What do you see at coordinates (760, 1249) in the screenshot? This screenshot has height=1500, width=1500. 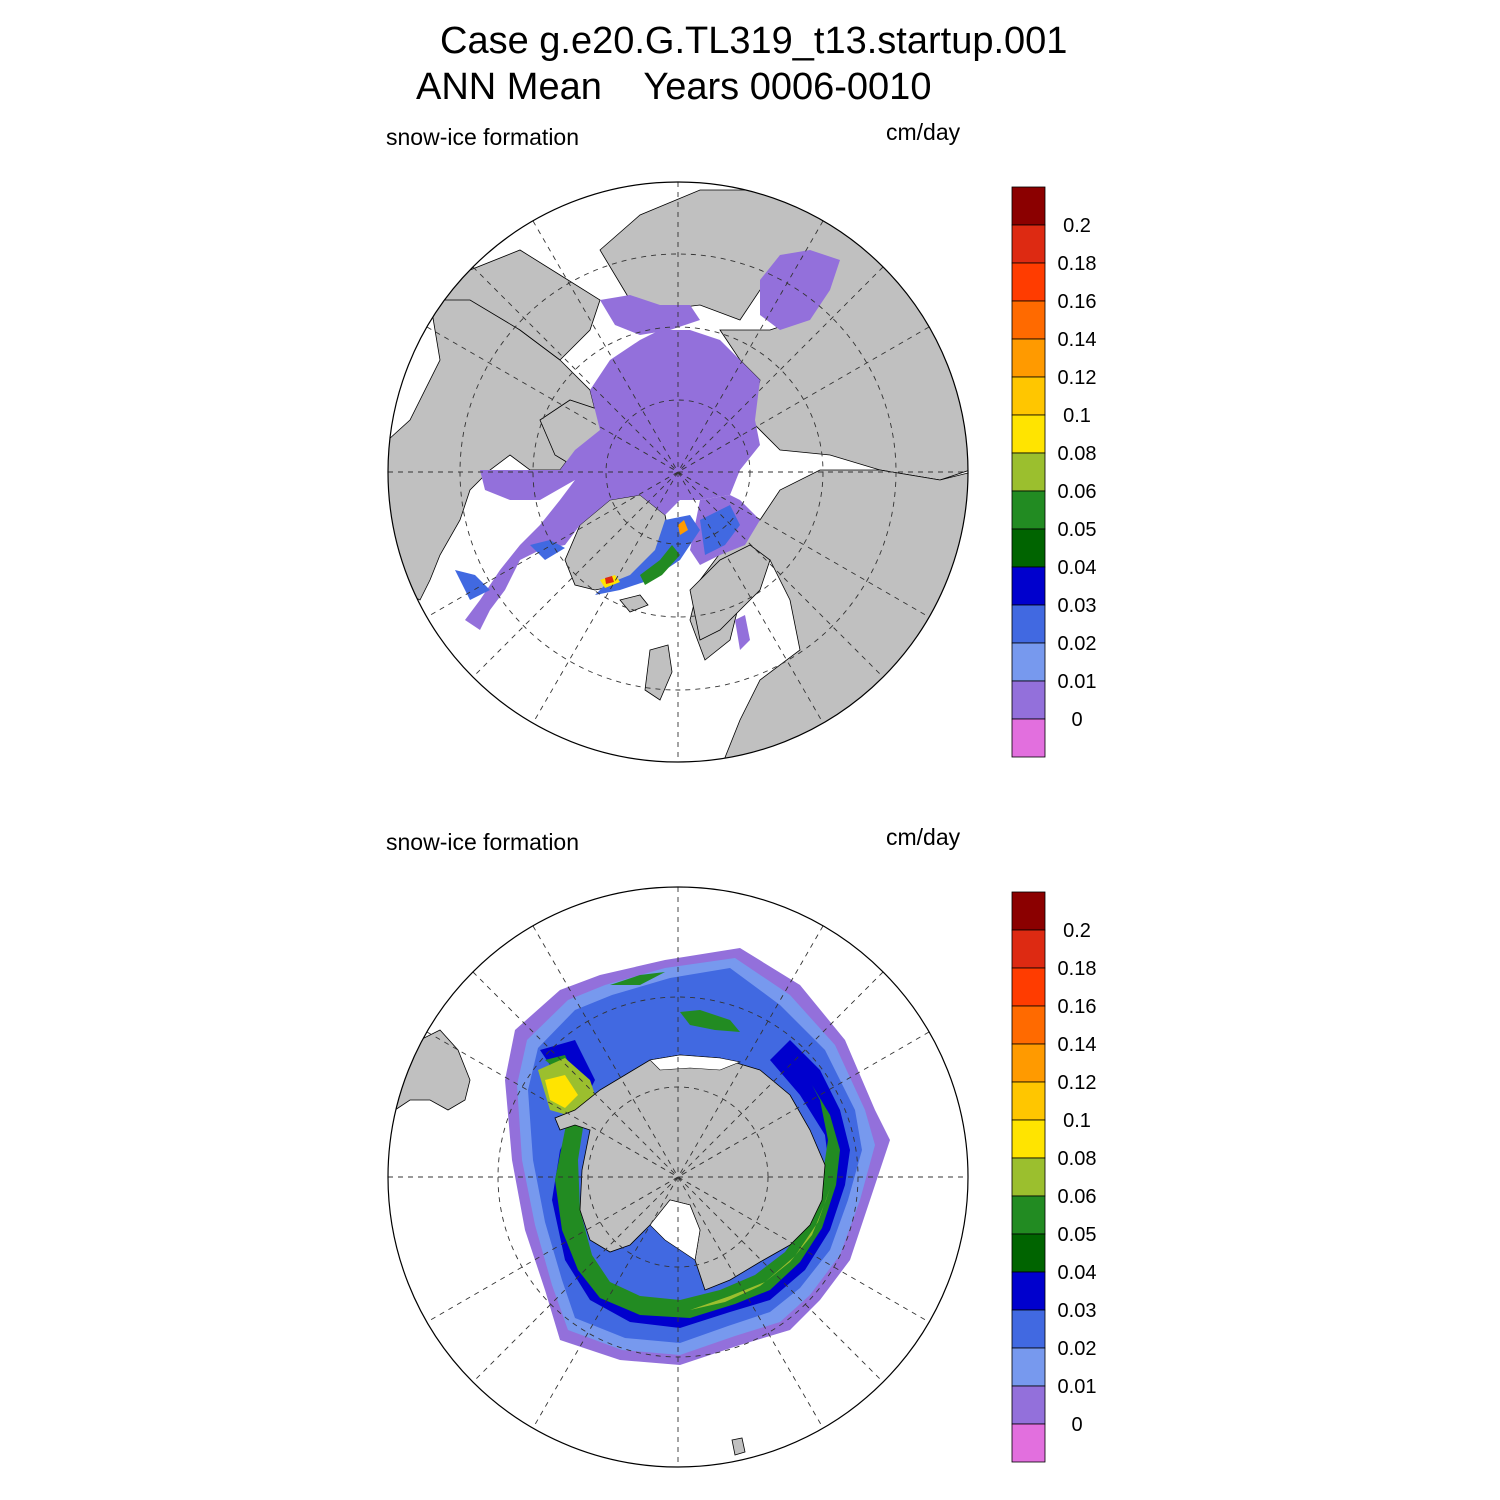 I see `antarctic-ice-ring-yellowgreen` at bounding box center [760, 1249].